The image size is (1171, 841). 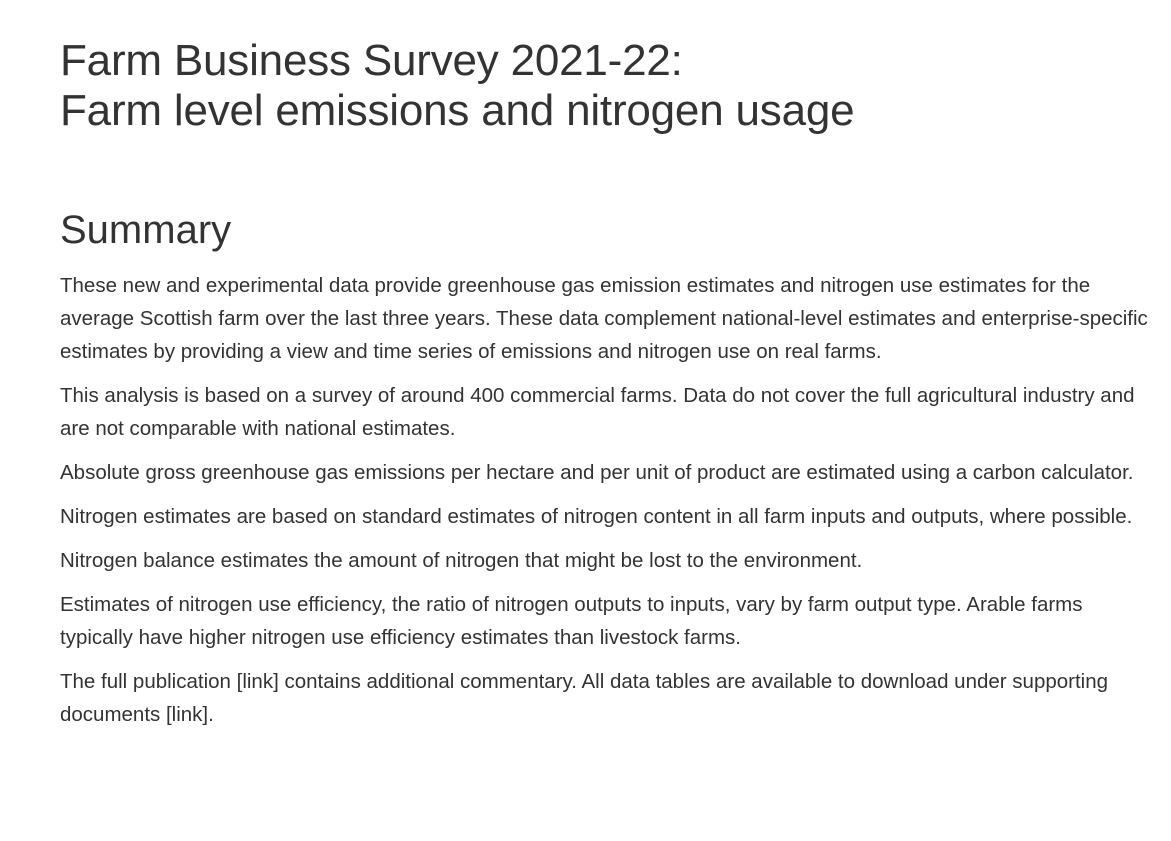 What do you see at coordinates (457, 110) in the screenshot?
I see `page-title-line-2: Farm level emissions and nitrogen usage` at bounding box center [457, 110].